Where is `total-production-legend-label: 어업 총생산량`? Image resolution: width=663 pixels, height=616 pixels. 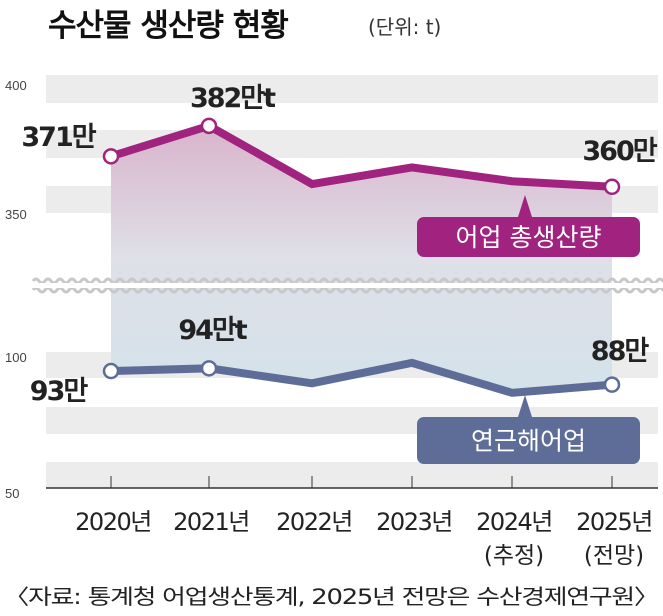
total-production-legend-label: 어업 총생산량 is located at coordinates (529, 237).